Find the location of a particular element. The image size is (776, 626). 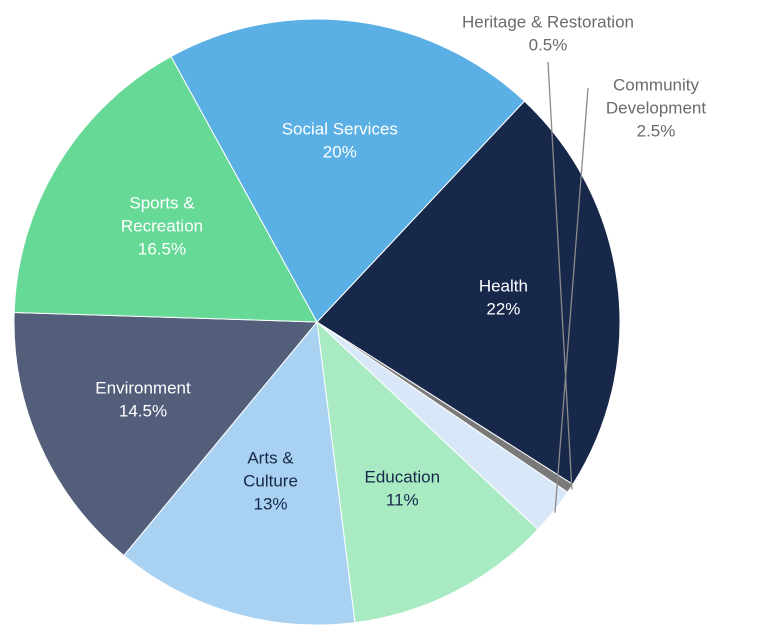

slice-value: 2.5% is located at coordinates (656, 130).